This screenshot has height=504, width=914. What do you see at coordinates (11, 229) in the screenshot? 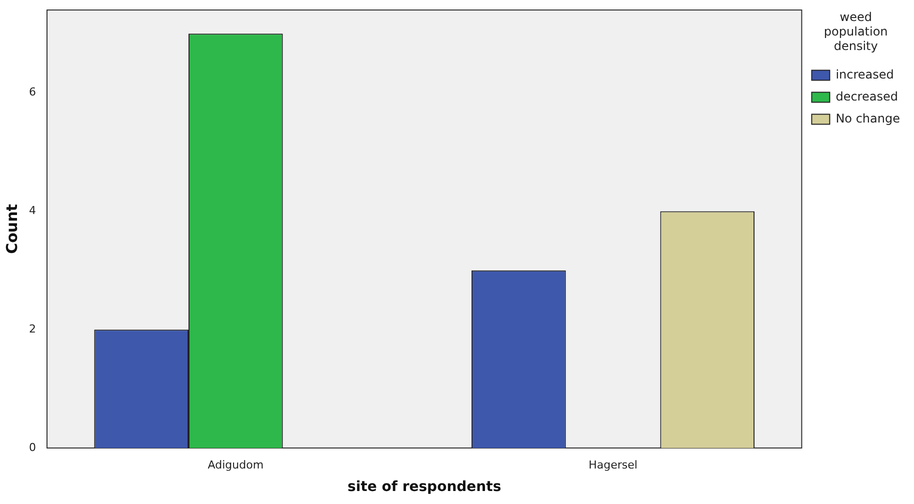
I see `y-axis-title: Count` at bounding box center [11, 229].